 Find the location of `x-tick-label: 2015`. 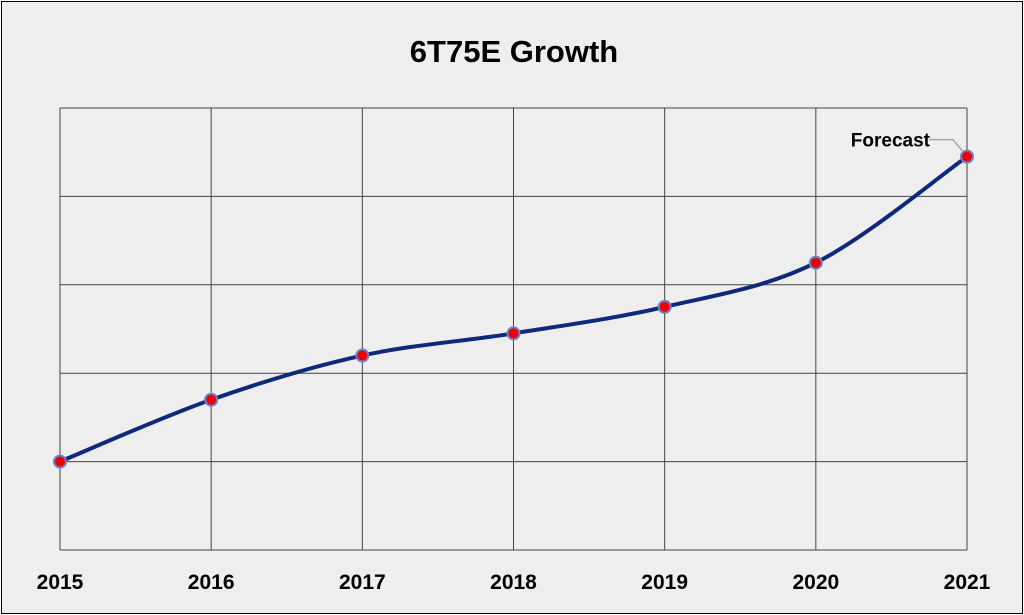

x-tick-label: 2015 is located at coordinates (60, 582).